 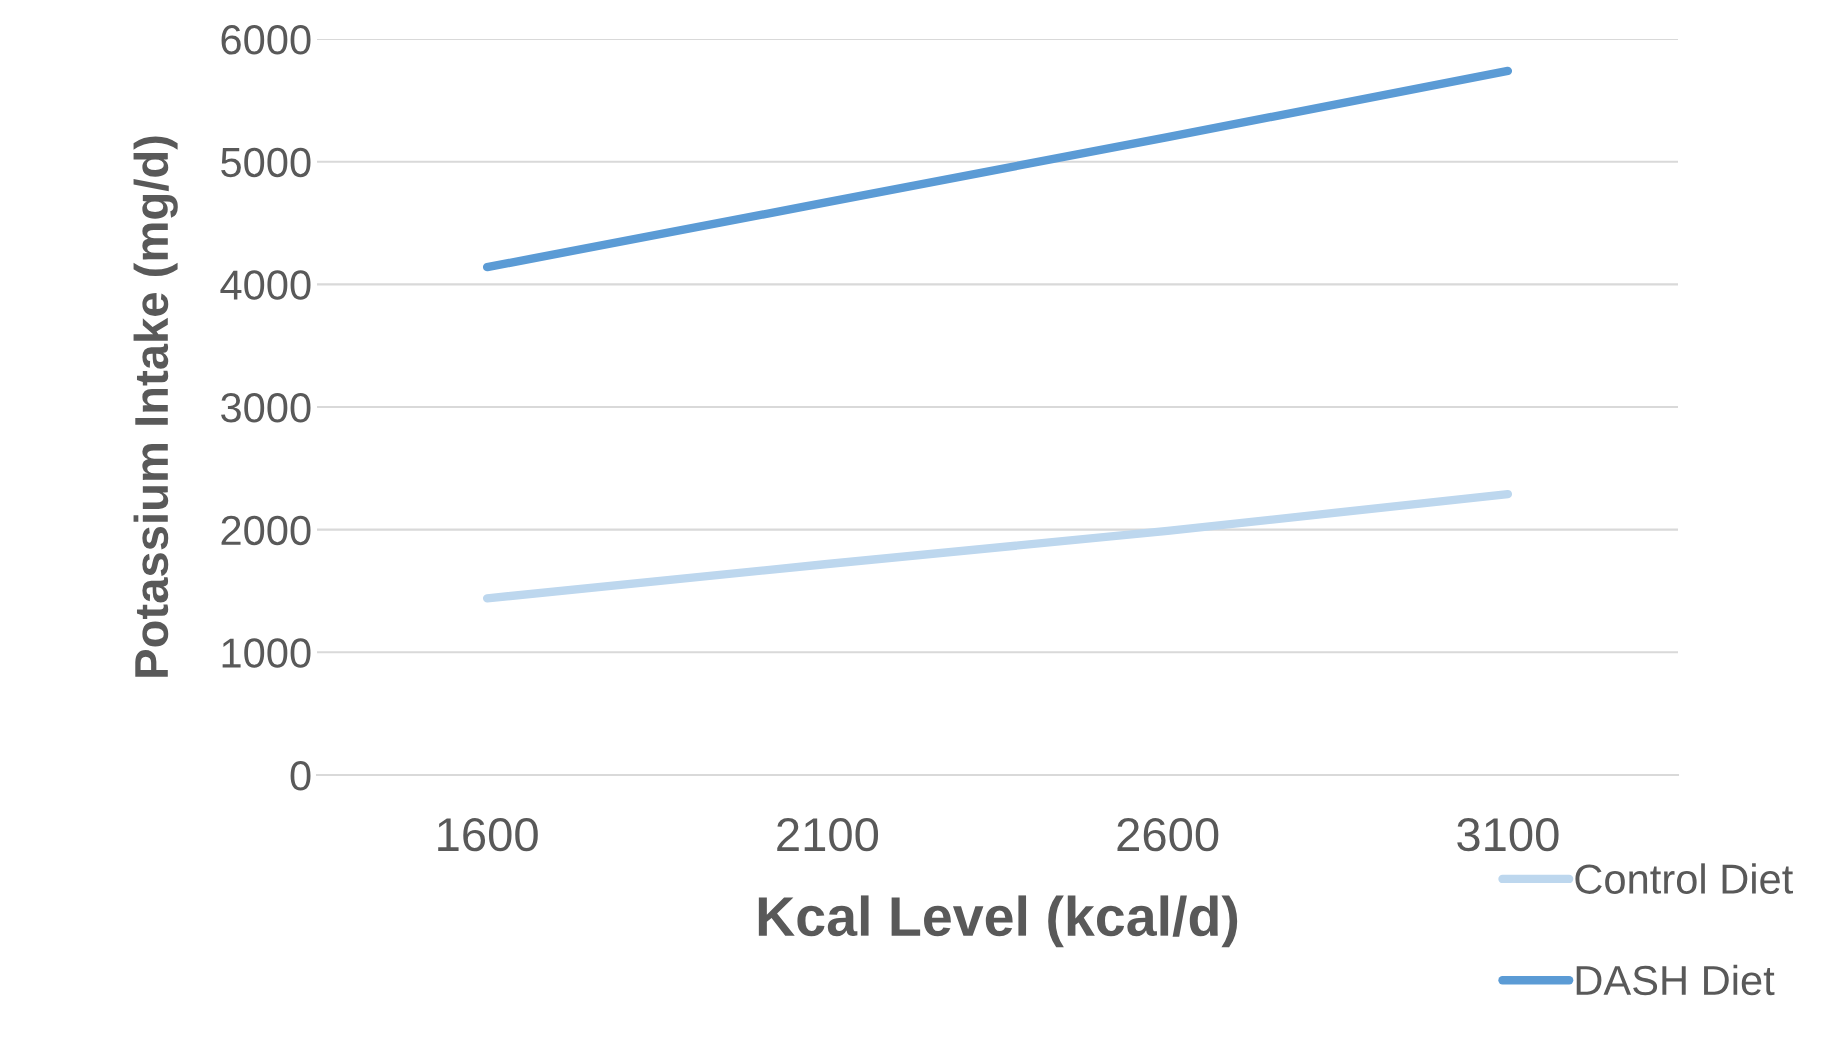 I want to click on x-tick-label: 3100, so click(x=1508, y=834).